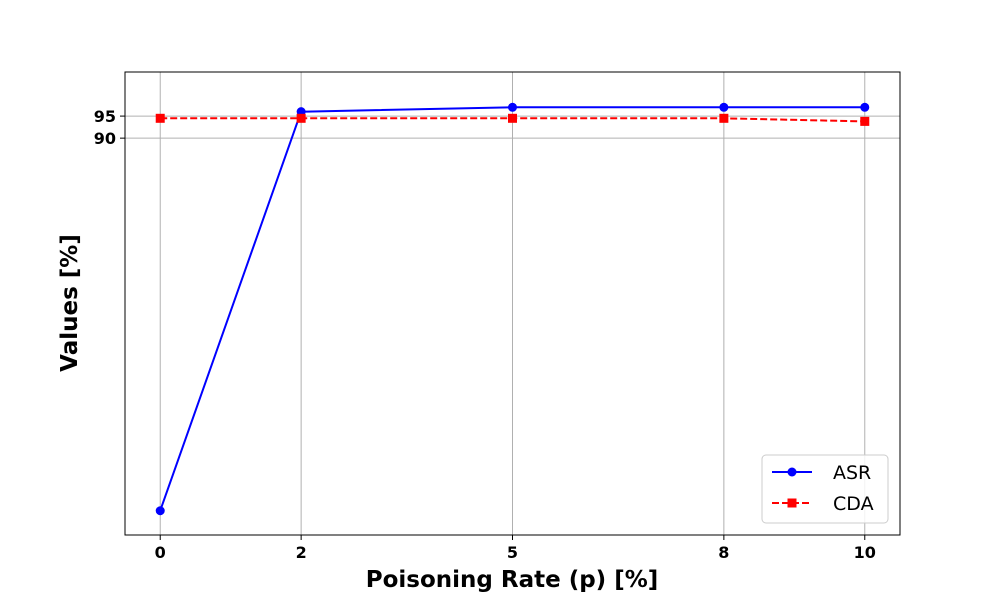 The width and height of the screenshot is (1000, 600). Describe the element at coordinates (821, 473) in the screenshot. I see `legend-item-asr: ASR` at that location.